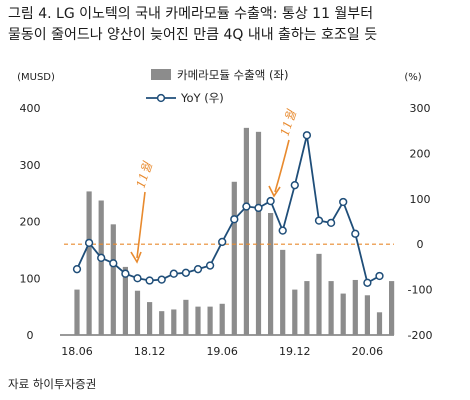 This screenshot has width=470, height=400. What do you see at coordinates (30, 108) in the screenshot?
I see `left-tick-label: 400` at bounding box center [30, 108].